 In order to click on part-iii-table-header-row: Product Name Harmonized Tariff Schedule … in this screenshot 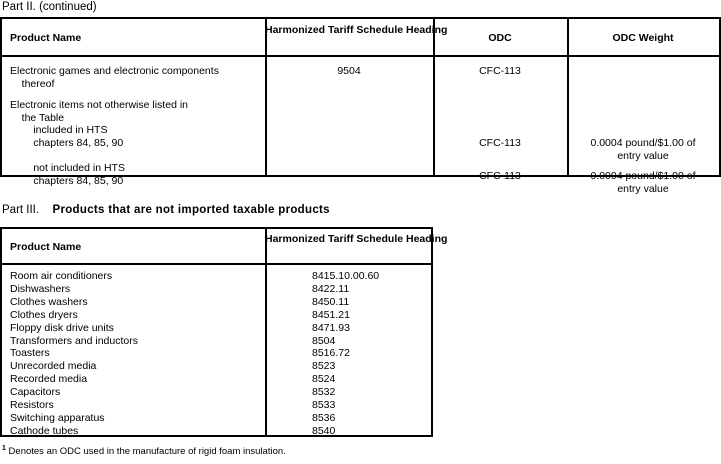, I will do `click(225, 247)`.